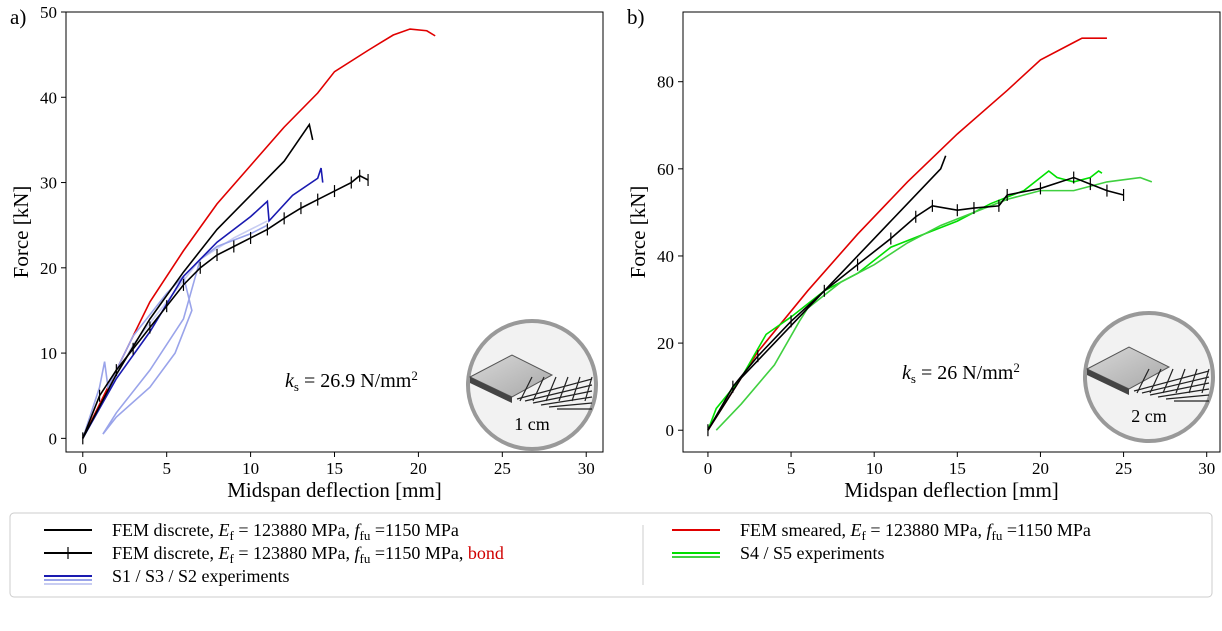 Image resolution: width=1222 pixels, height=631 pixels. I want to click on inset: 1 cm, so click(532, 385).